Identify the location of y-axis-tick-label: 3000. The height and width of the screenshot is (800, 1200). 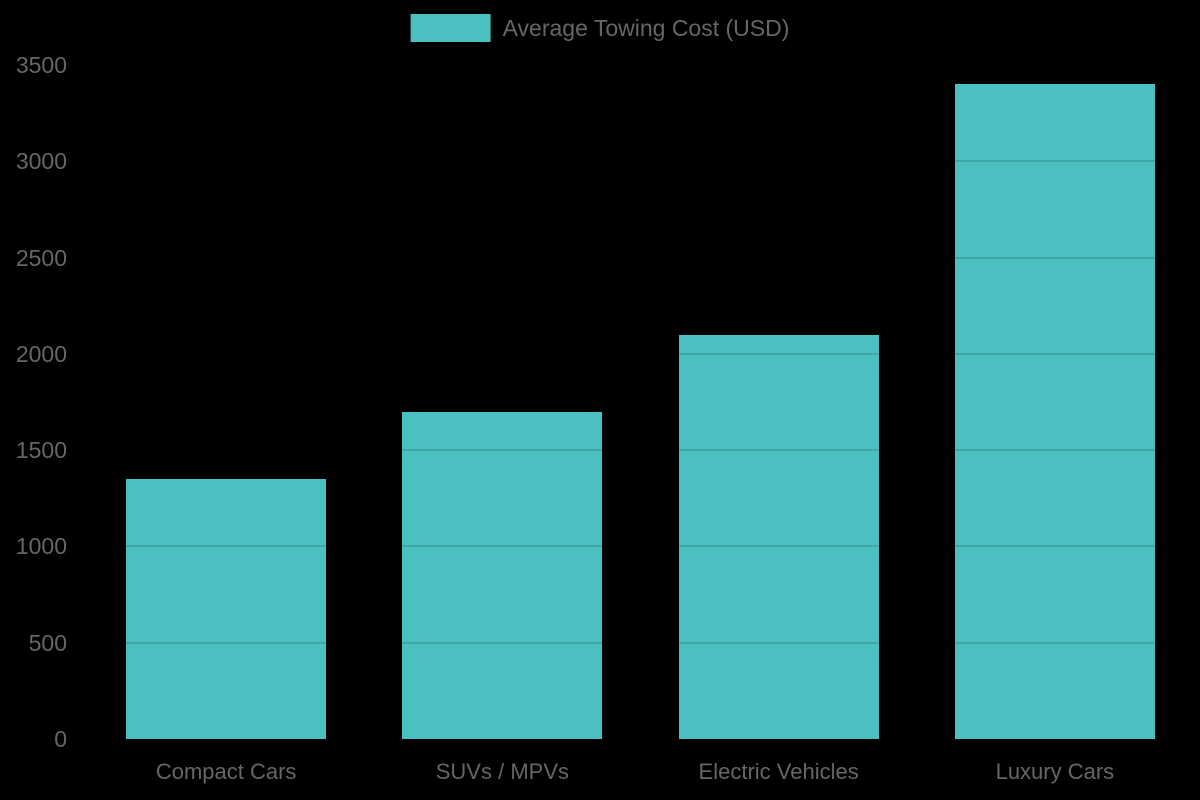
(41, 161).